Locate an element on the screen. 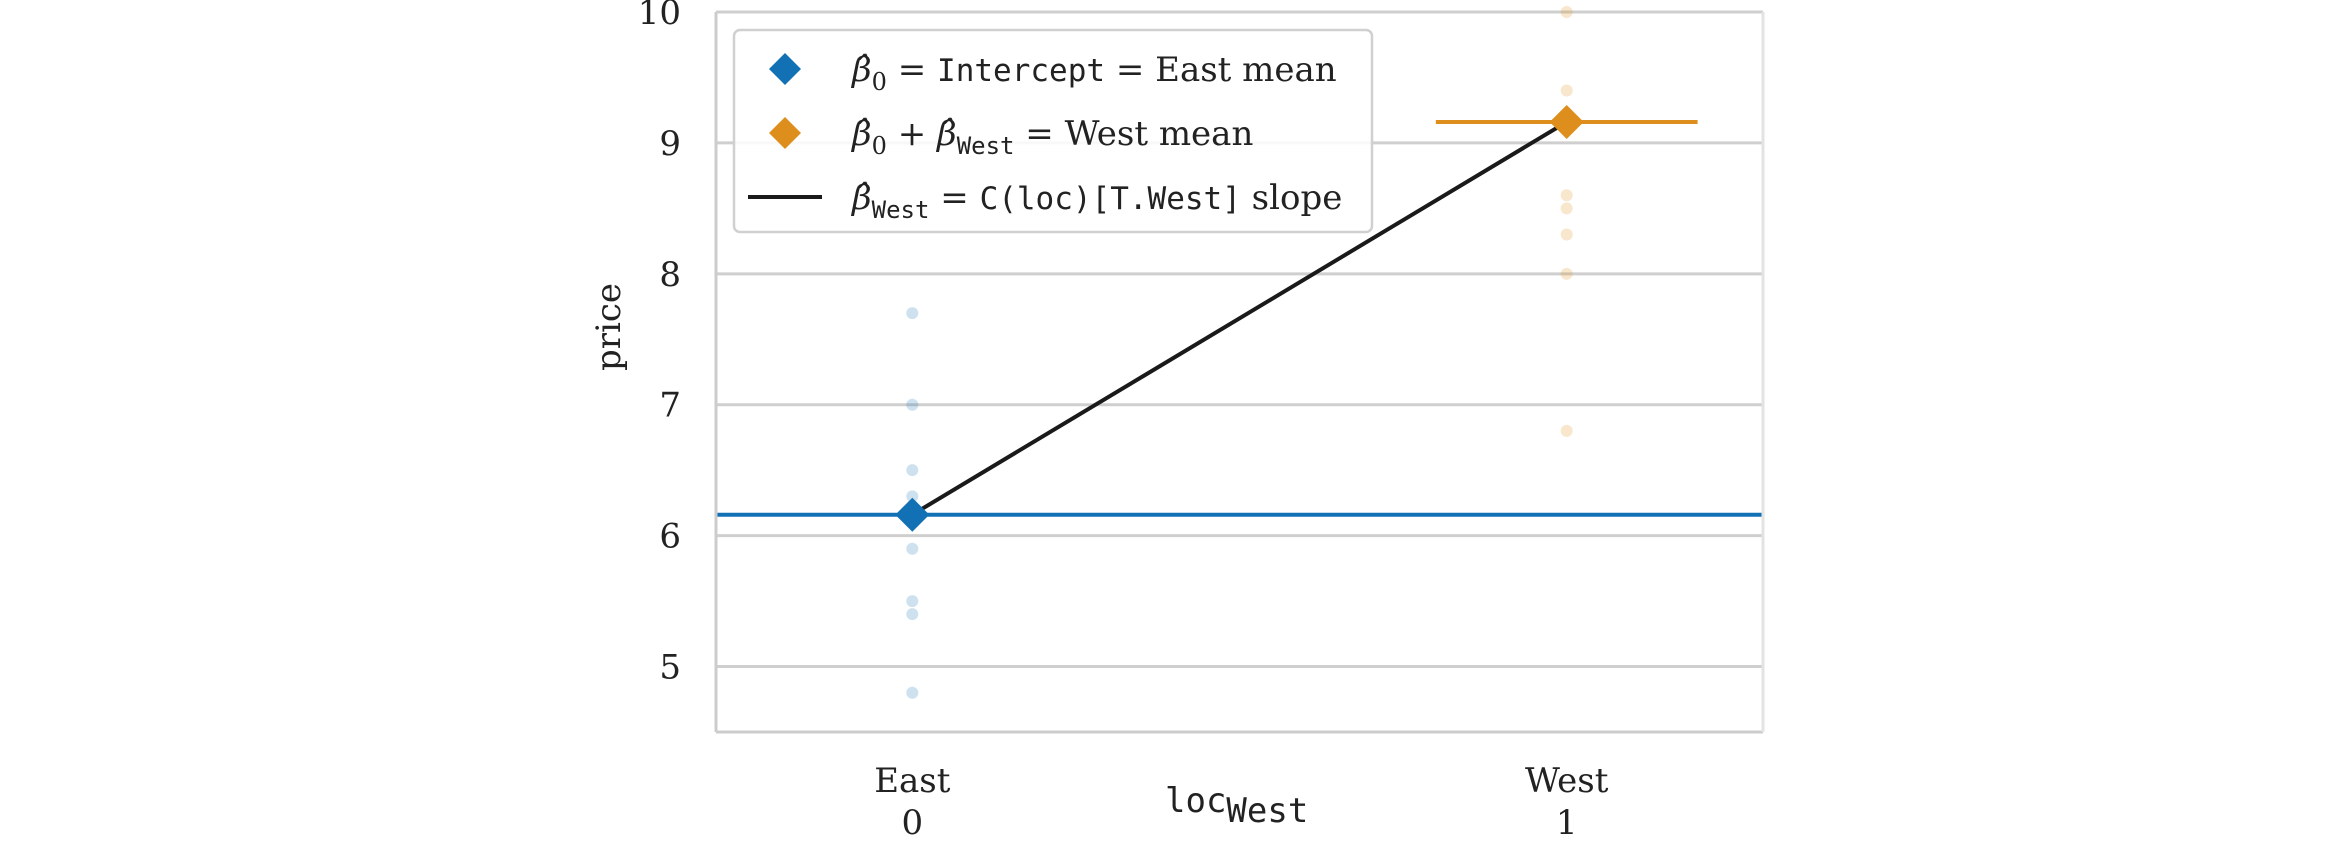 The image size is (2346, 843). legend-label-2: β̂West = C(loc)[T.West] slope is located at coordinates (1096, 201).